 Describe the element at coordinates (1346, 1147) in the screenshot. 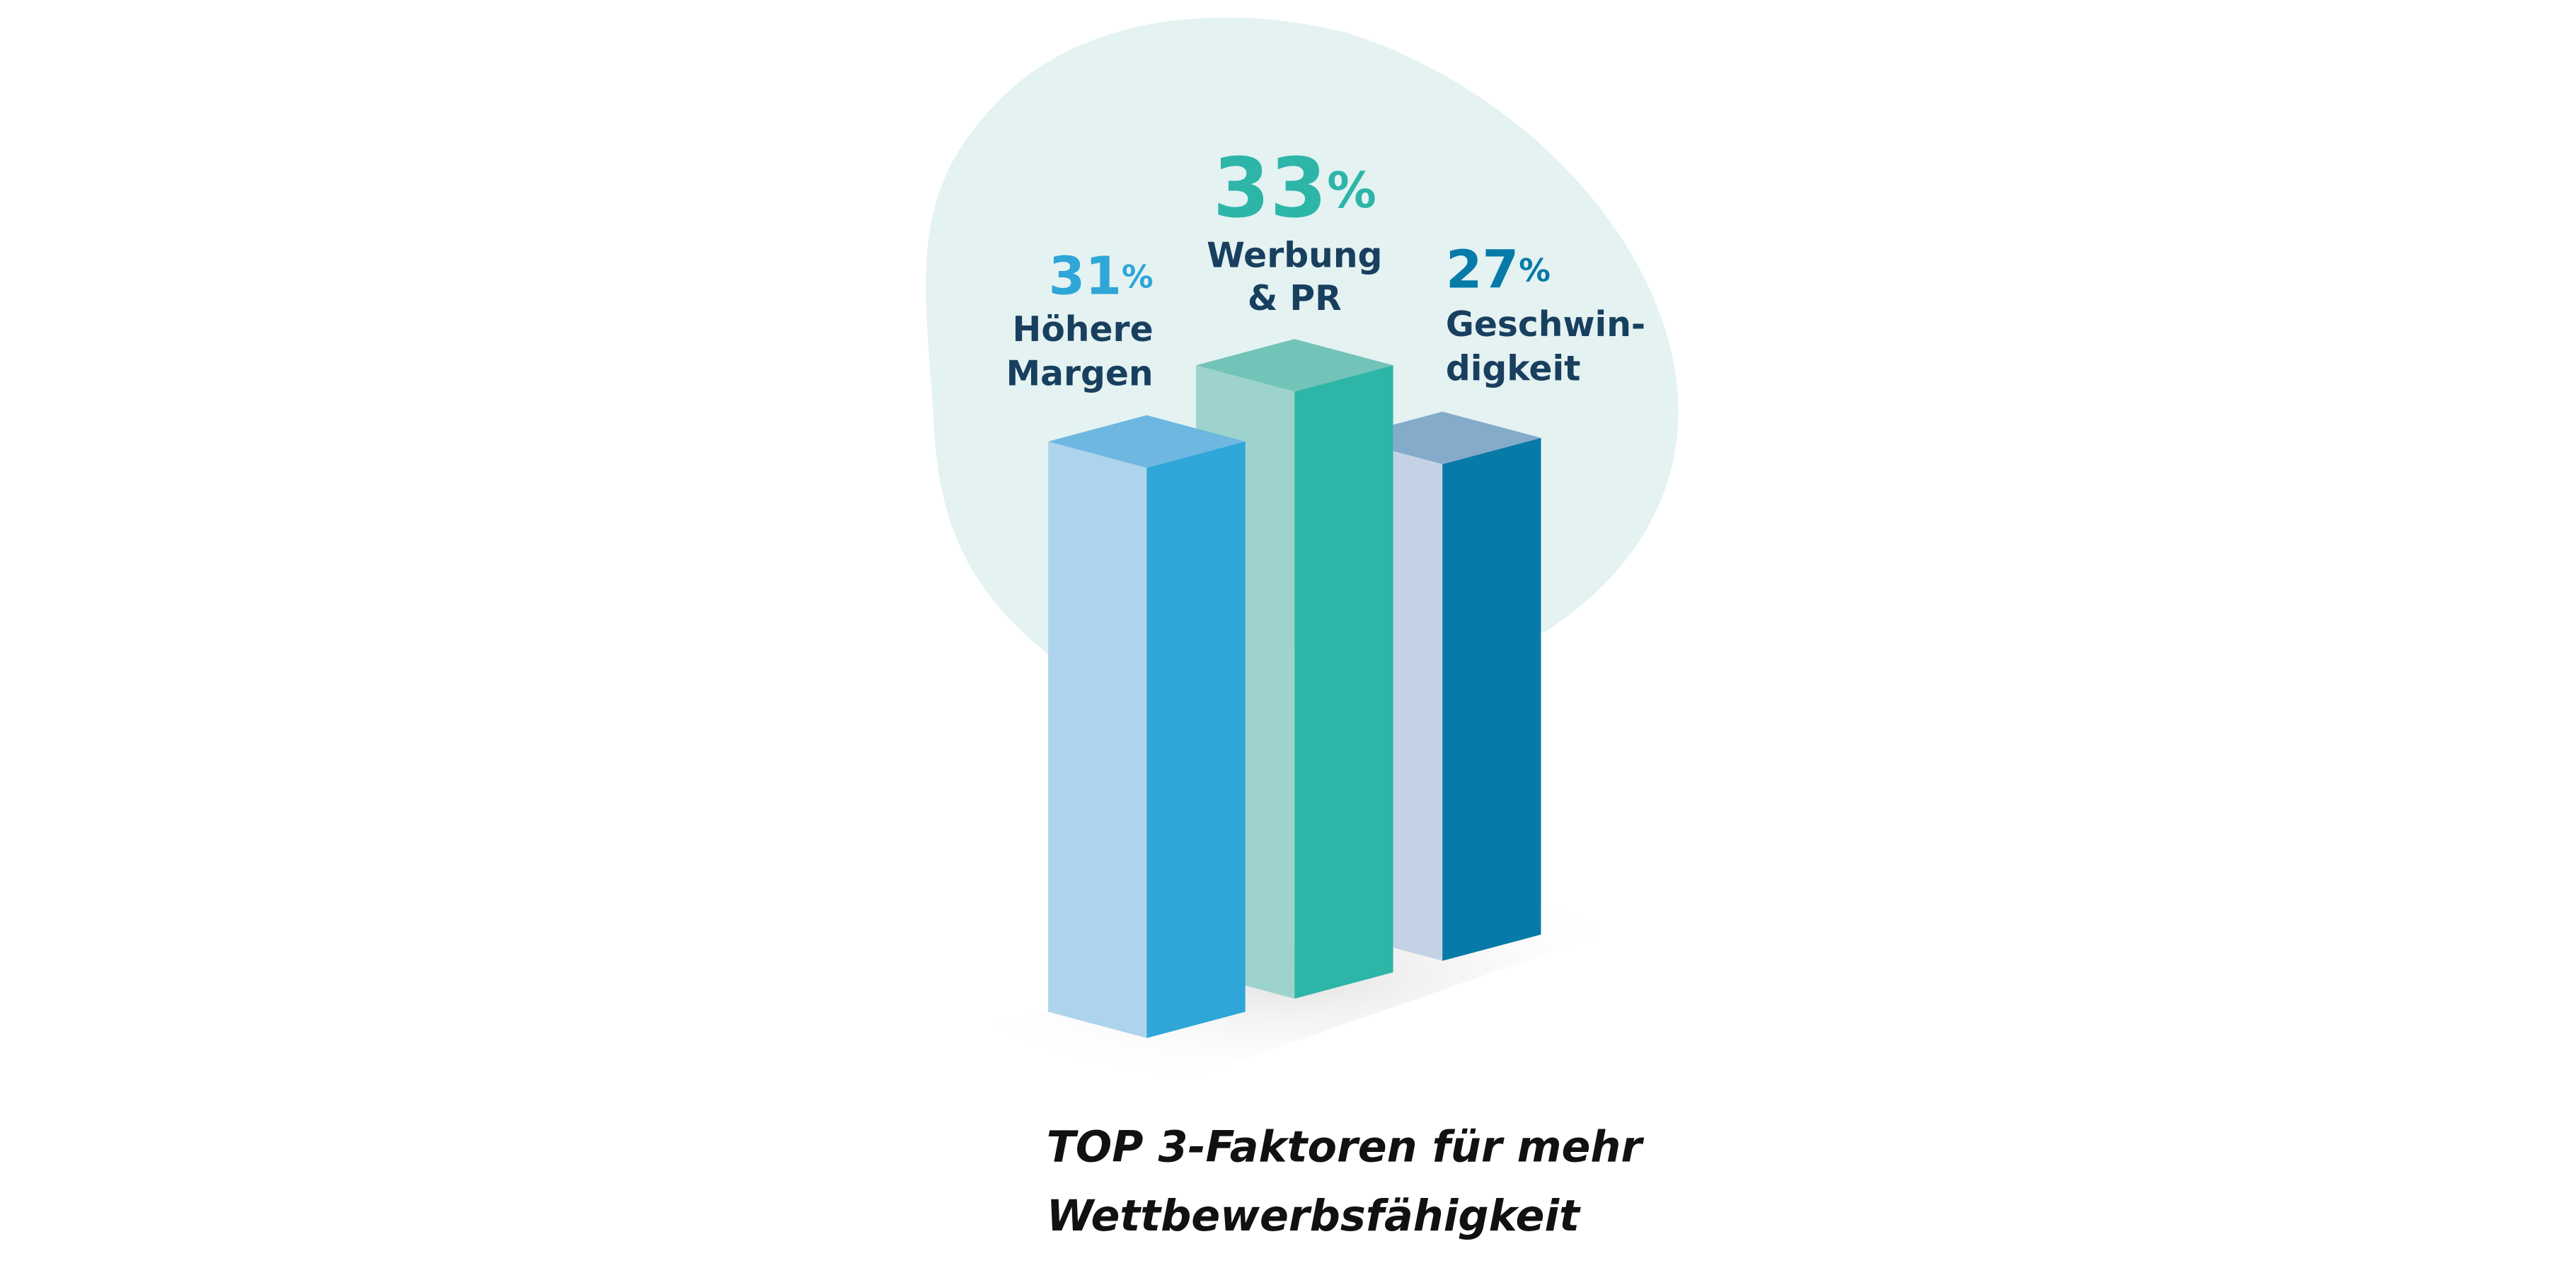

I see `chart-title-line: TOP 3-Faktoren für mehr` at that location.